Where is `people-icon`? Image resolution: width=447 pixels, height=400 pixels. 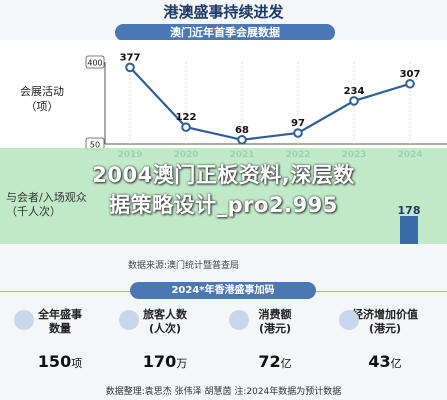
people-icon is located at coordinates (129, 320).